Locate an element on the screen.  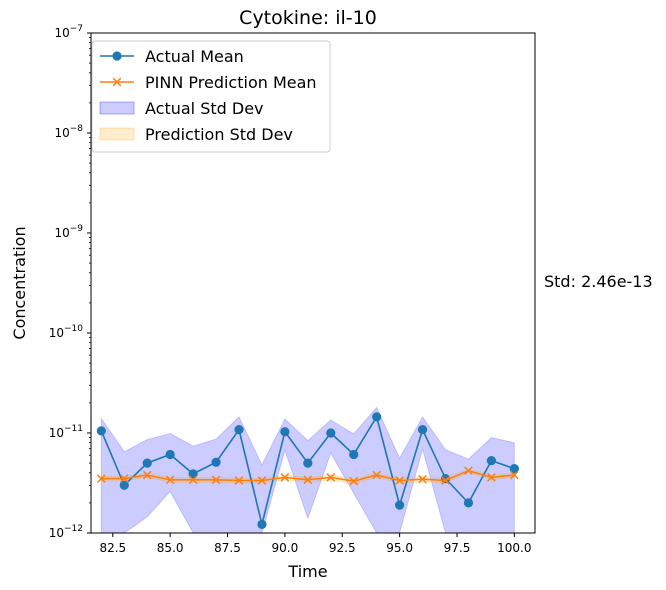
y-axis-label: Concentration is located at coordinates (19, 282).